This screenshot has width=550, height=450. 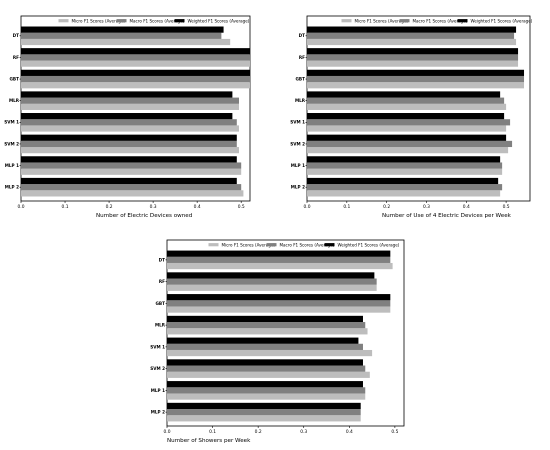 I want to click on legend-label-3: Weighted F1 Scores (Average), so click(x=502, y=20).